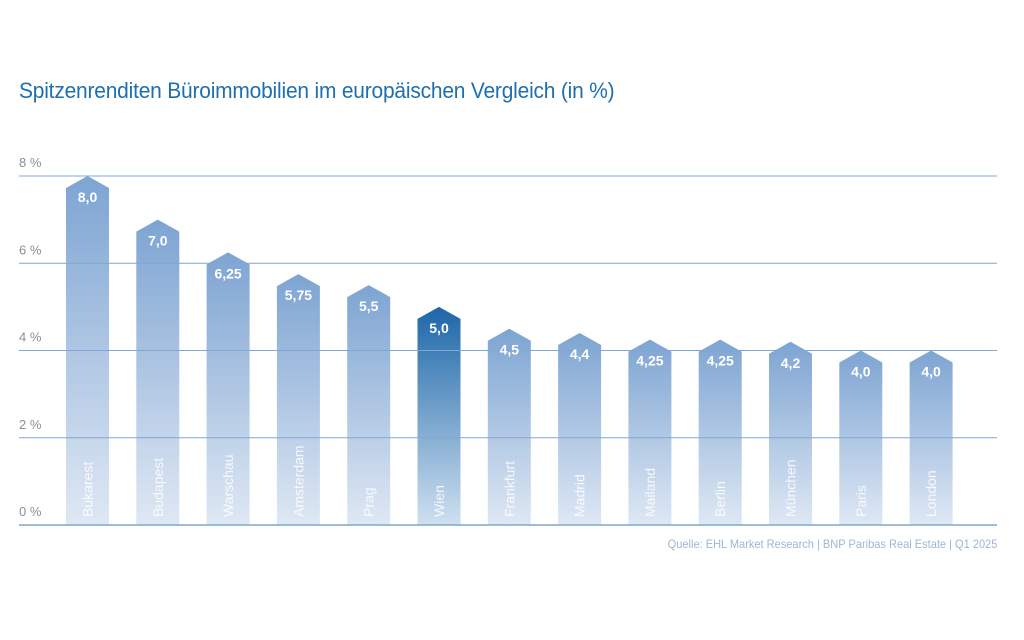  What do you see at coordinates (228, 485) in the screenshot?
I see `category-label: Warschau` at bounding box center [228, 485].